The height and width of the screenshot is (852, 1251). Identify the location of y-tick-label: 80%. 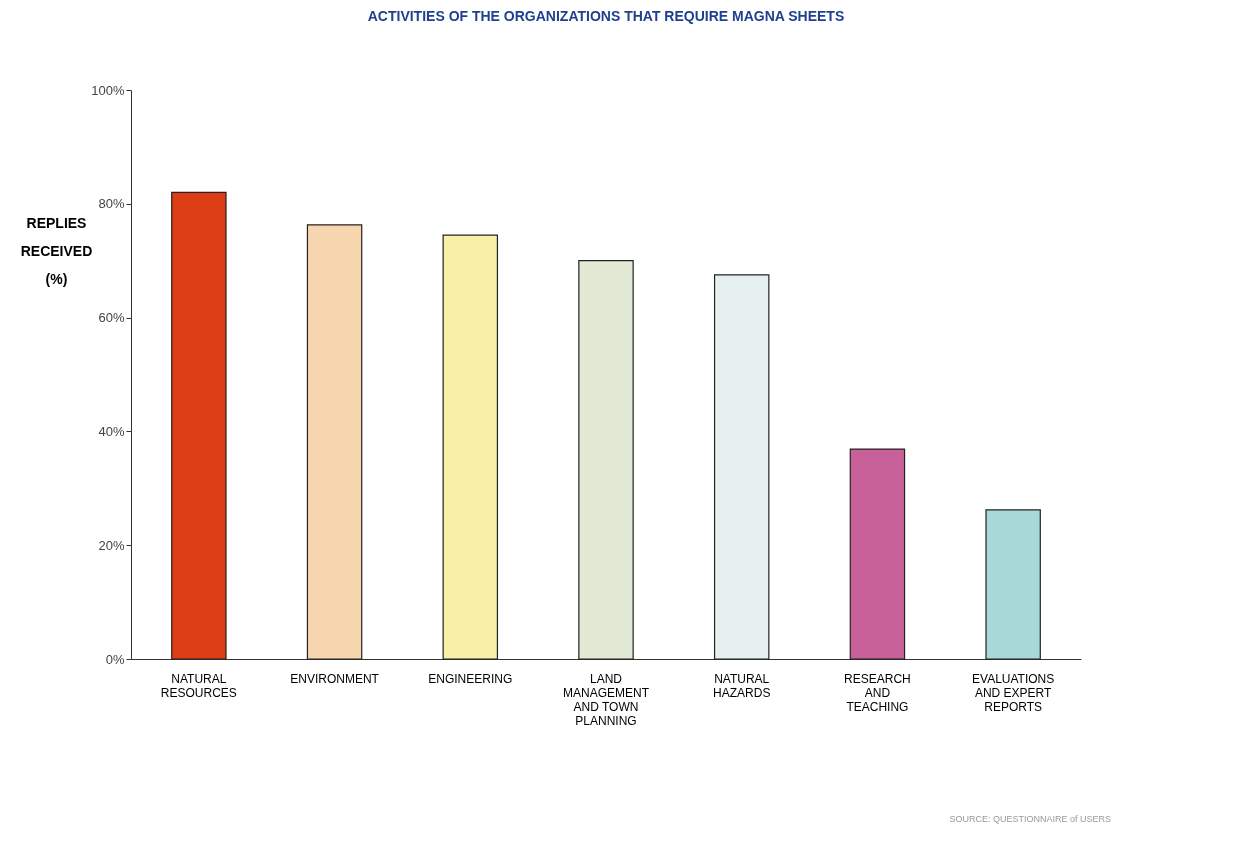
(111, 204).